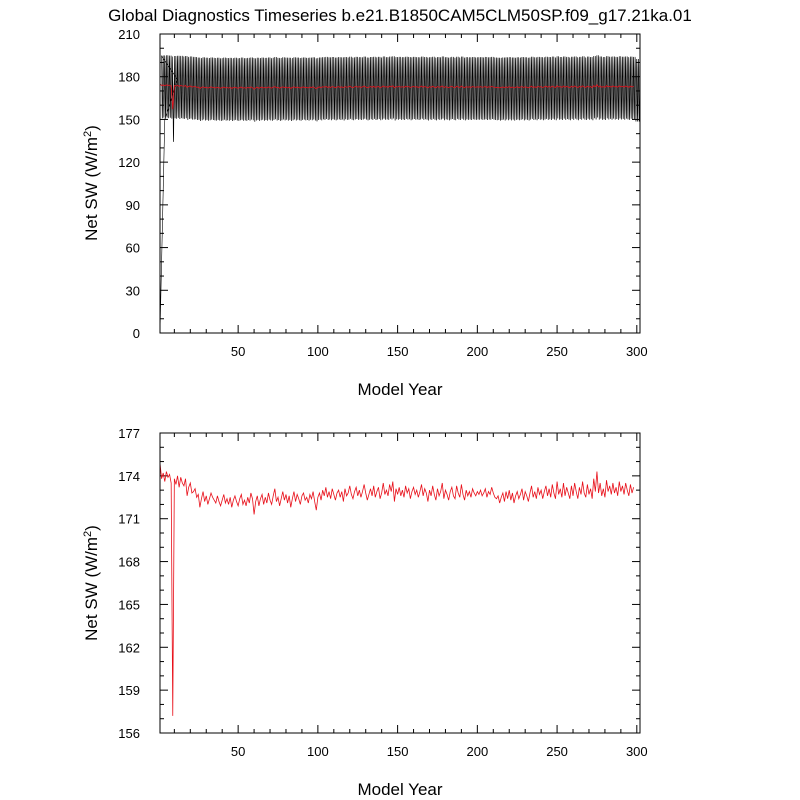  What do you see at coordinates (477, 351) in the screenshot?
I see `top-x-tick-label: 200` at bounding box center [477, 351].